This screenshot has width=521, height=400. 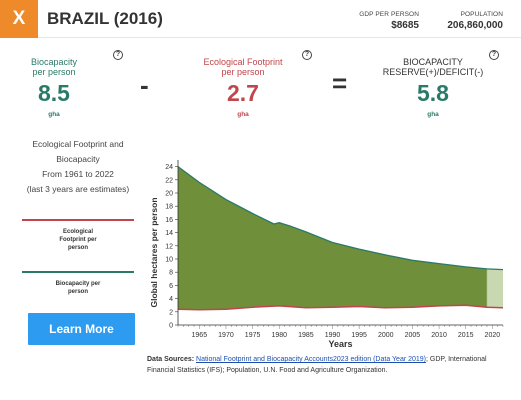 What do you see at coordinates (495, 288) in the screenshot?
I see `estimate-band` at bounding box center [495, 288].